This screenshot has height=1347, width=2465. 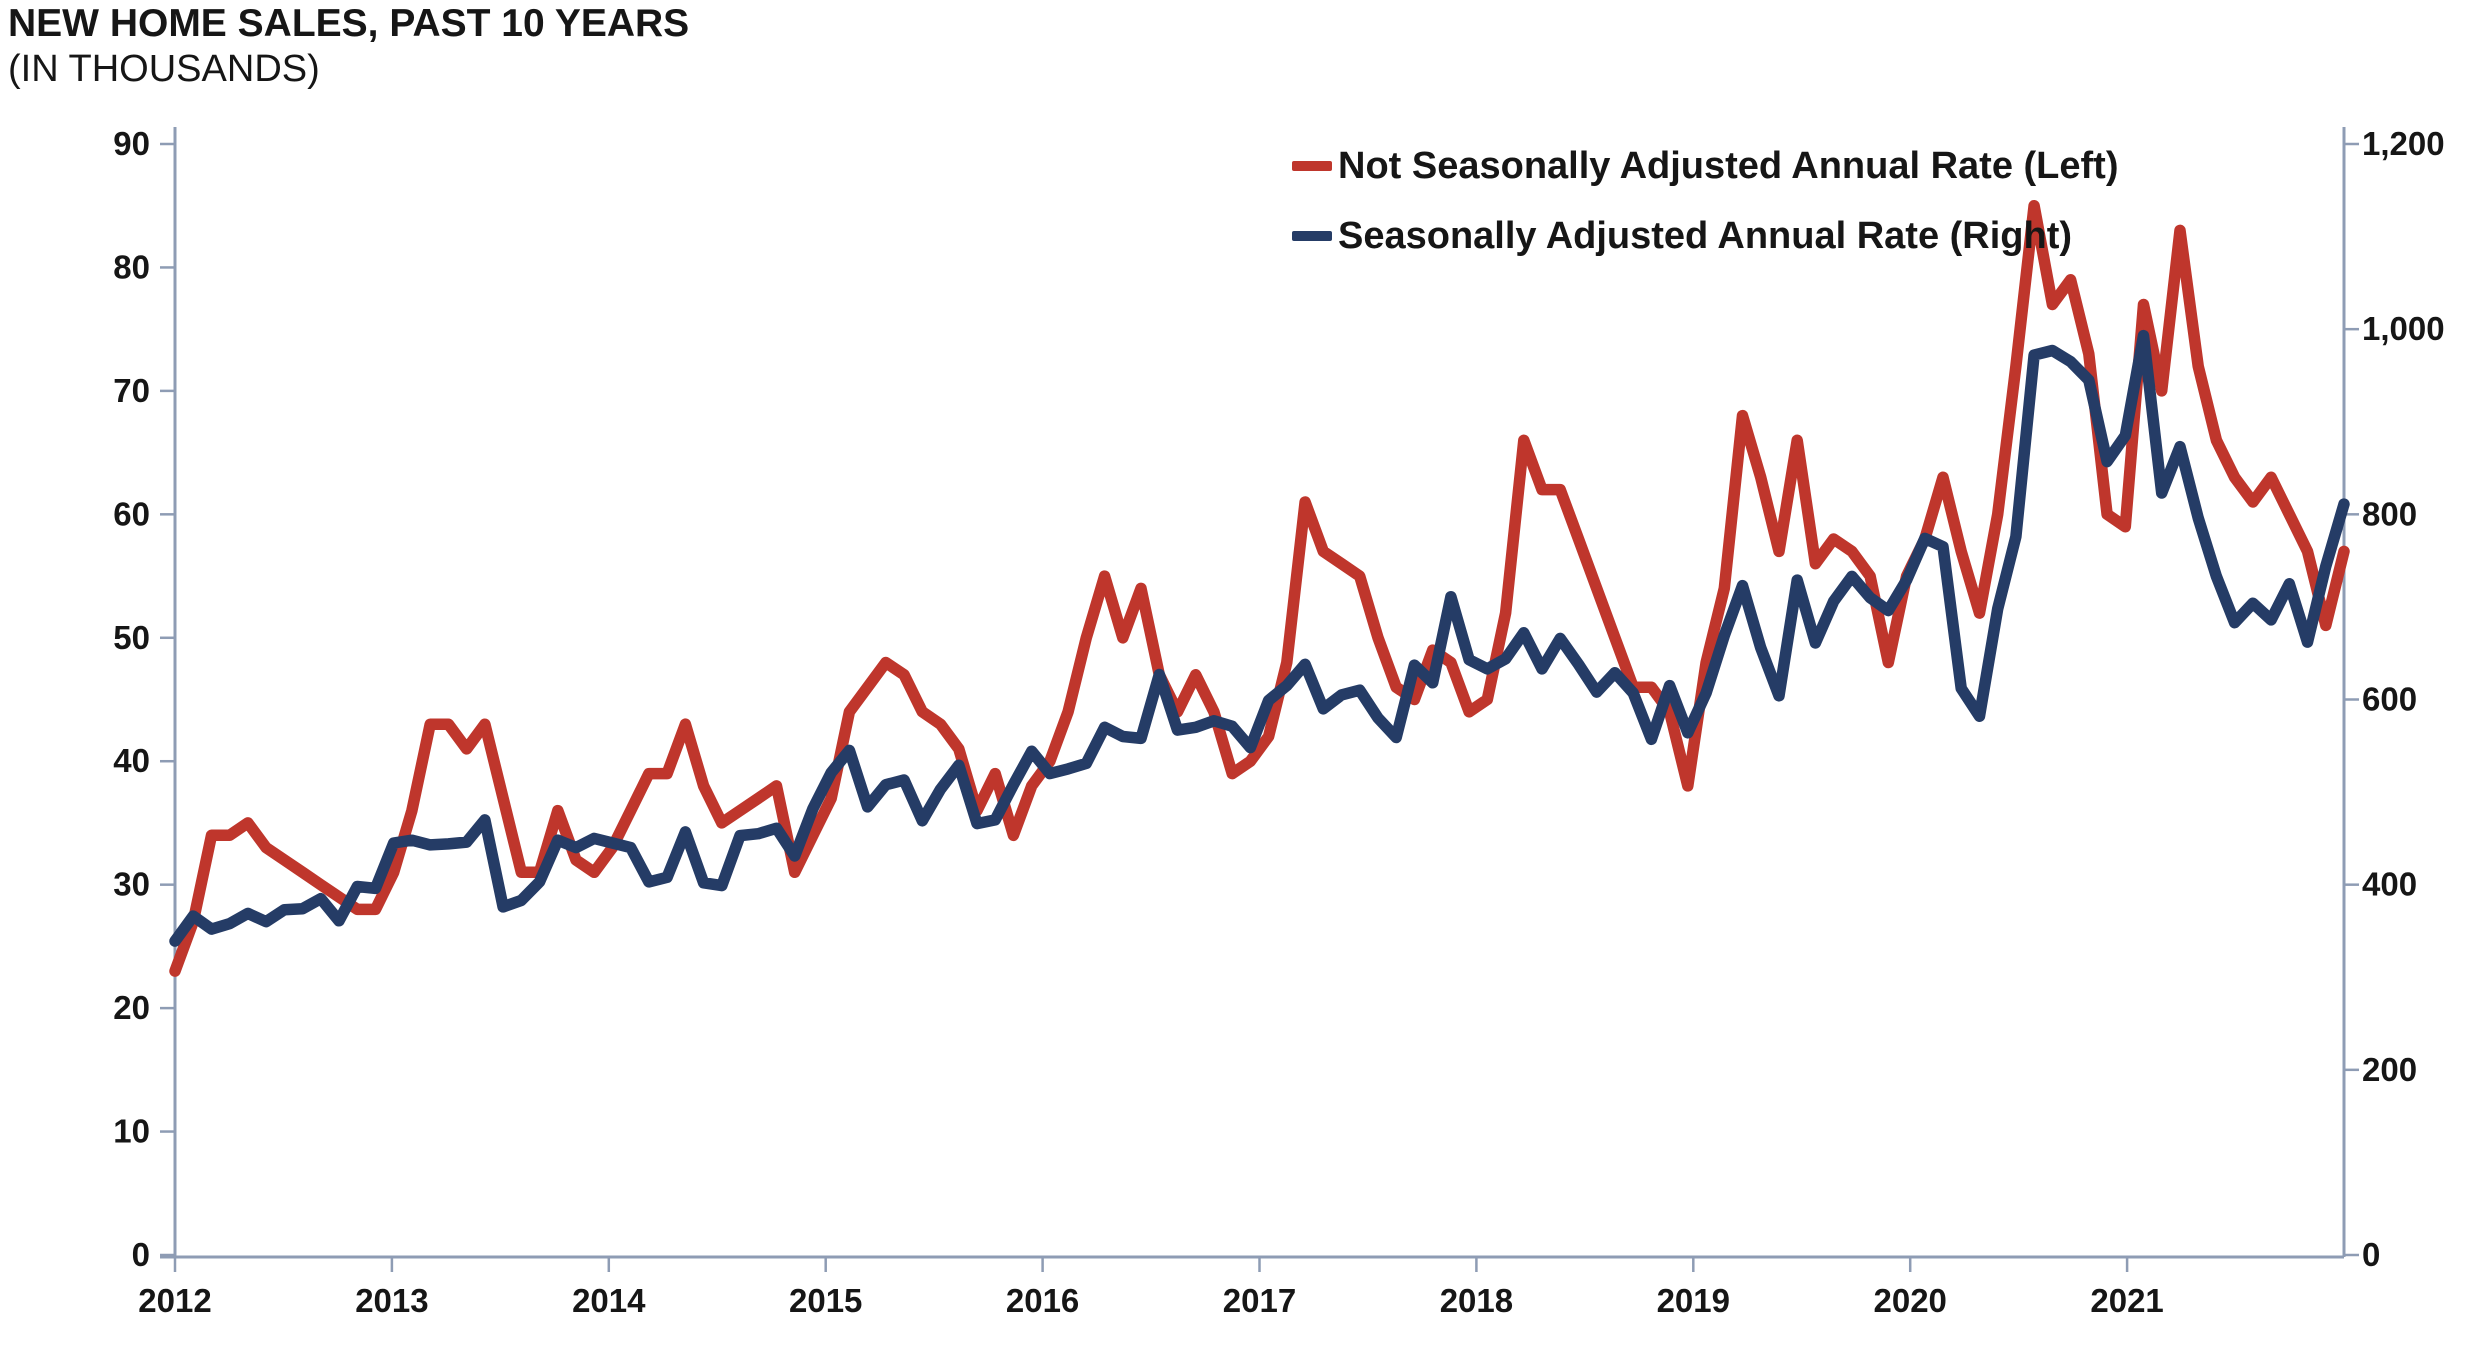 I want to click on y-left-tick-label: 20, so click(x=131, y=1007).